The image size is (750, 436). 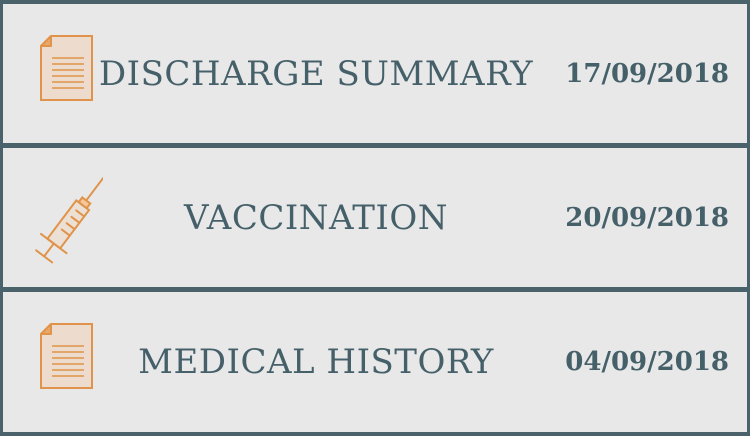 What do you see at coordinates (68, 218) in the screenshot?
I see `syringe-icon` at bounding box center [68, 218].